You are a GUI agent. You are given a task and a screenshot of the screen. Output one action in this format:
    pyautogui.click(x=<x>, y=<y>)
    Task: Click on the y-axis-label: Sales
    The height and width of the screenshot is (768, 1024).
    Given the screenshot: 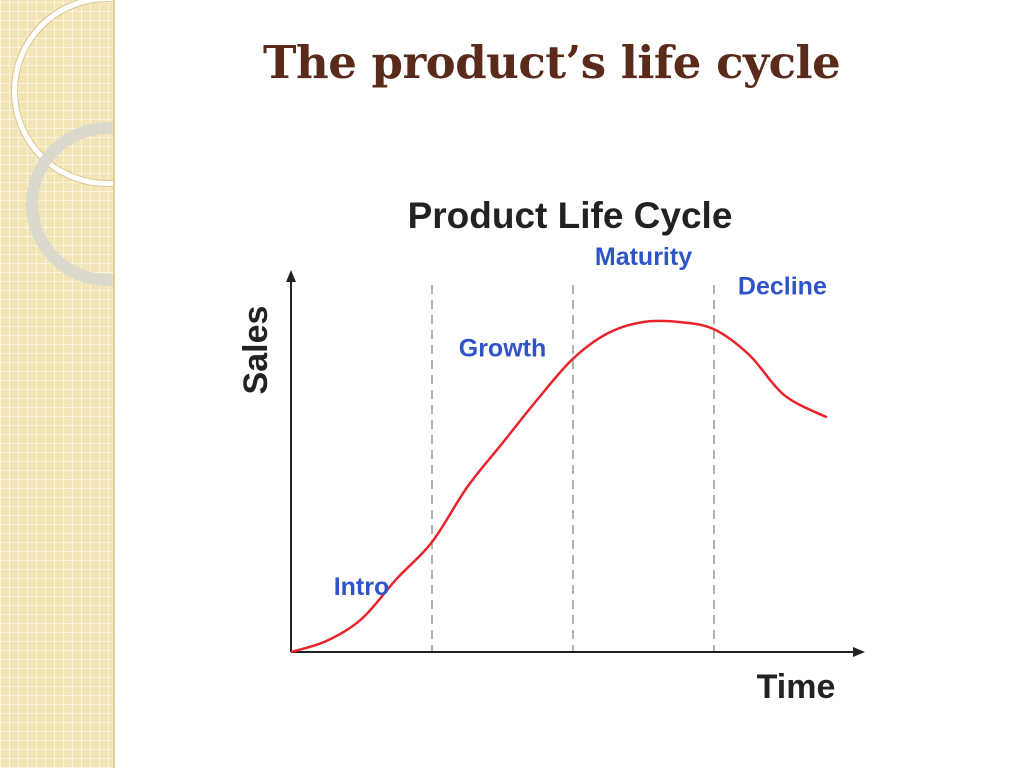 What is the action you would take?
    pyautogui.click(x=256, y=350)
    